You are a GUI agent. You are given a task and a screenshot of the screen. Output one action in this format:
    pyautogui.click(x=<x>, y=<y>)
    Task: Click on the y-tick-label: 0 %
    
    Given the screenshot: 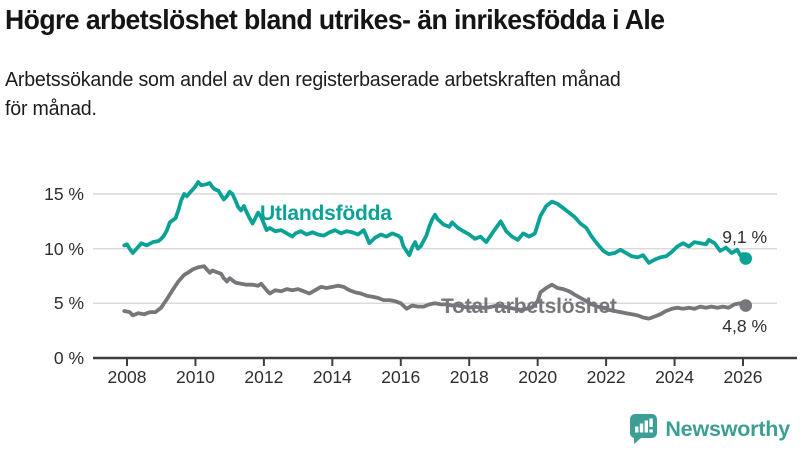 What is the action you would take?
    pyautogui.click(x=68, y=358)
    